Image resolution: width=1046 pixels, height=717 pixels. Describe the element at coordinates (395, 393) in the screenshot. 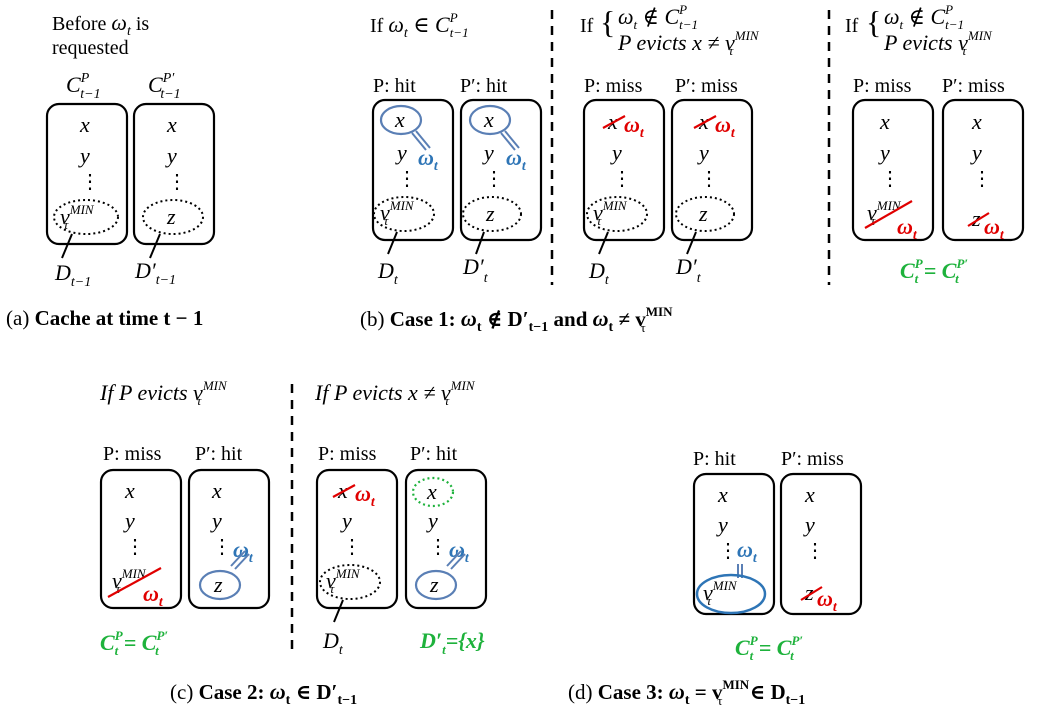

I see `case2b-condition: If P evicts x ≠ vMIN τ` at that location.